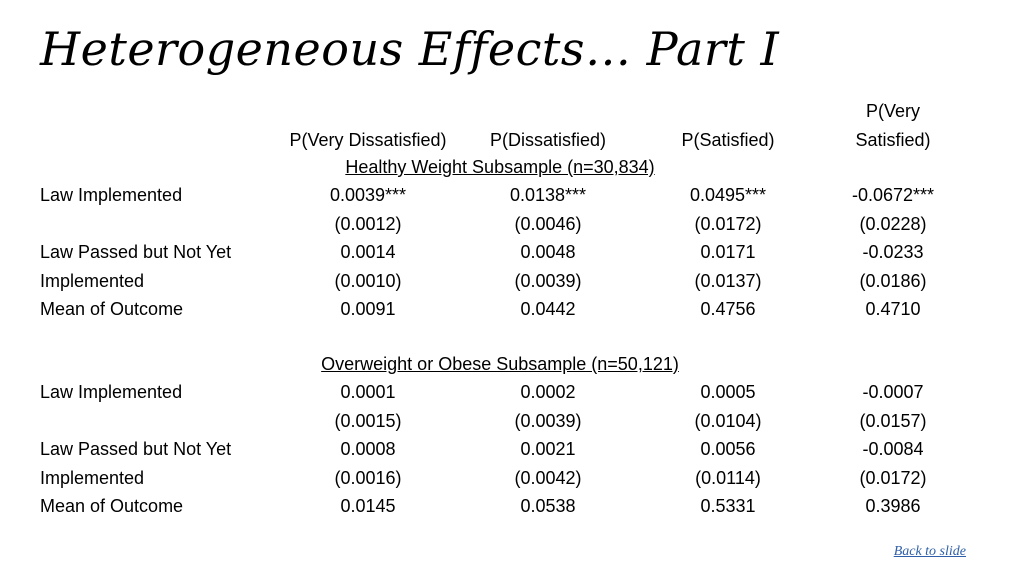 The height and width of the screenshot is (576, 1024). Describe the element at coordinates (368, 421) in the screenshot. I see `table-cell: (0.0015)` at that location.